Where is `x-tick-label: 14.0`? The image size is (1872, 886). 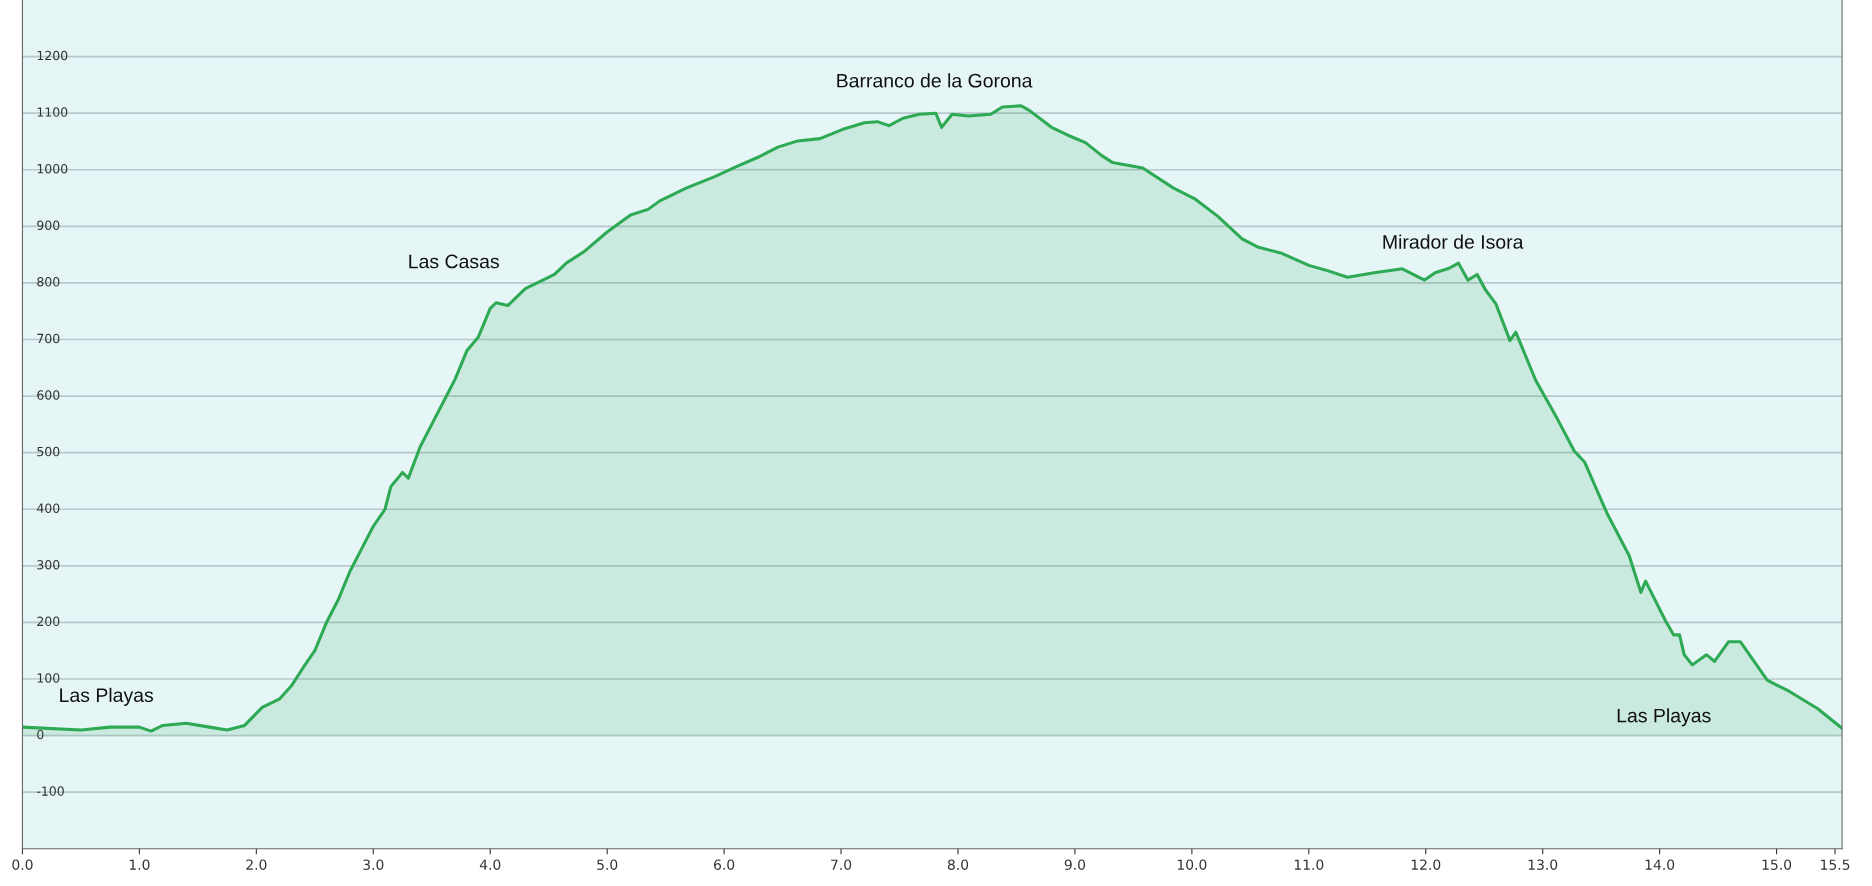 x-tick-label: 14.0 is located at coordinates (1660, 864).